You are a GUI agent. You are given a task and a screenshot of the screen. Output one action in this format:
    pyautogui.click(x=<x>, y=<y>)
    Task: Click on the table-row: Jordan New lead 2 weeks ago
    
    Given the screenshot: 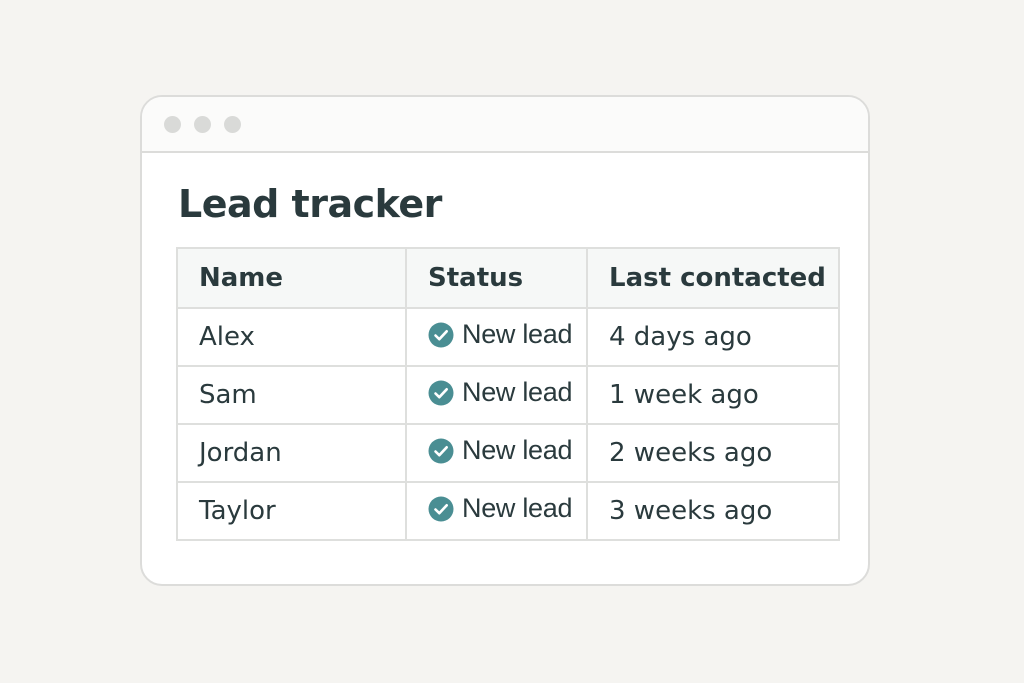 What is the action you would take?
    pyautogui.click(x=508, y=453)
    